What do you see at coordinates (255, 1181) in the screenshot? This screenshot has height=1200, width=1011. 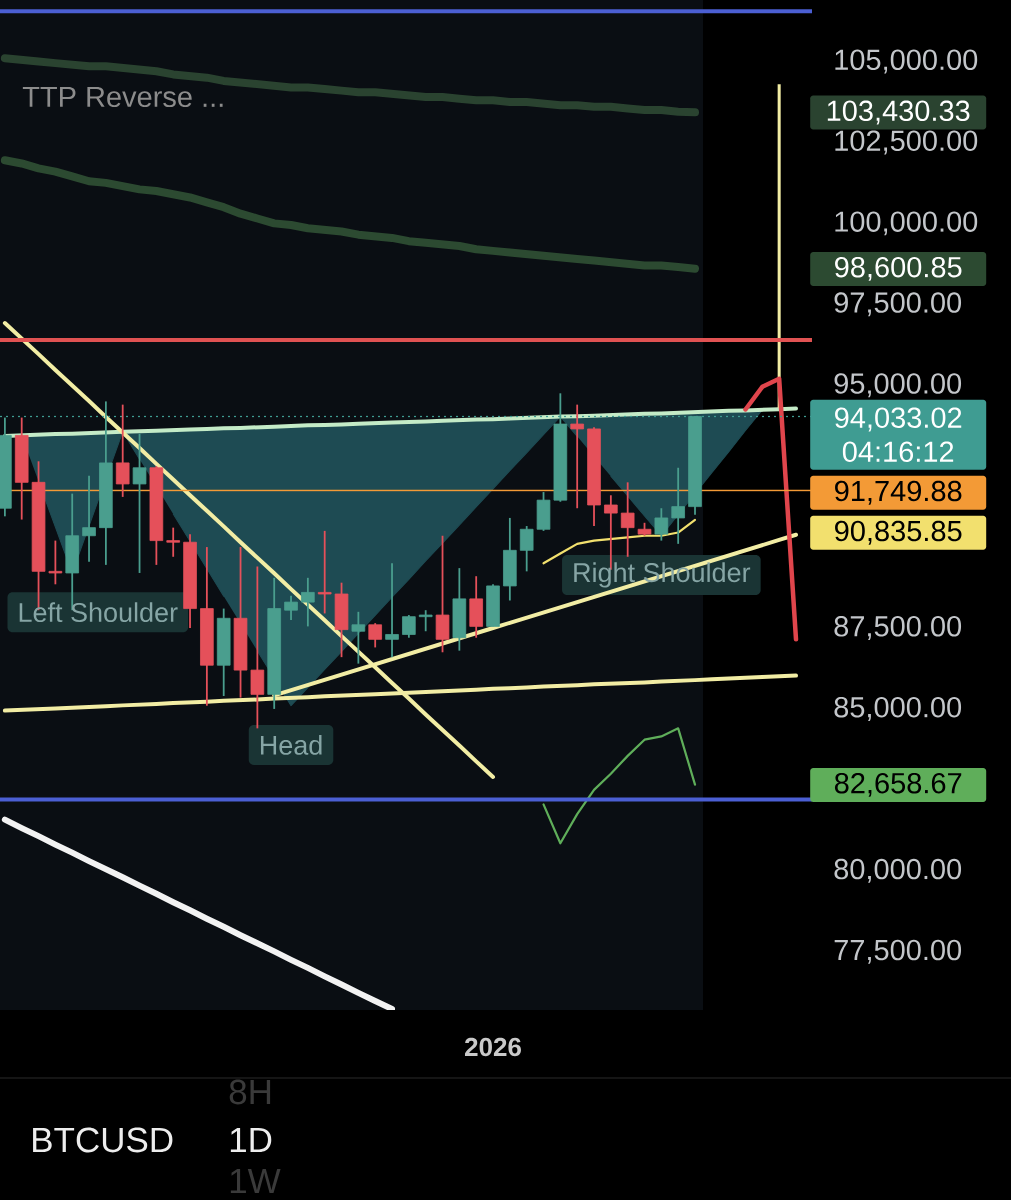 I see `text: 1W` at bounding box center [255, 1181].